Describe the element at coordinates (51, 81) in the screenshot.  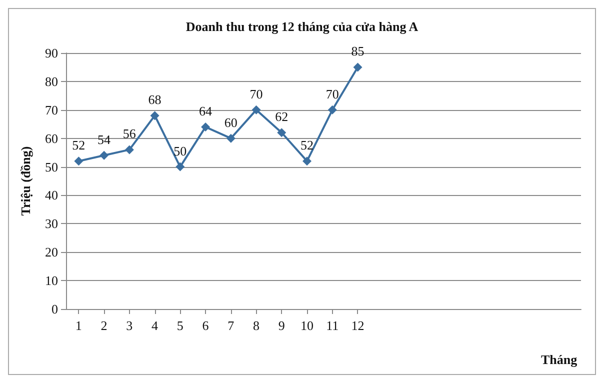
I see `y-tick-label: 80` at that location.